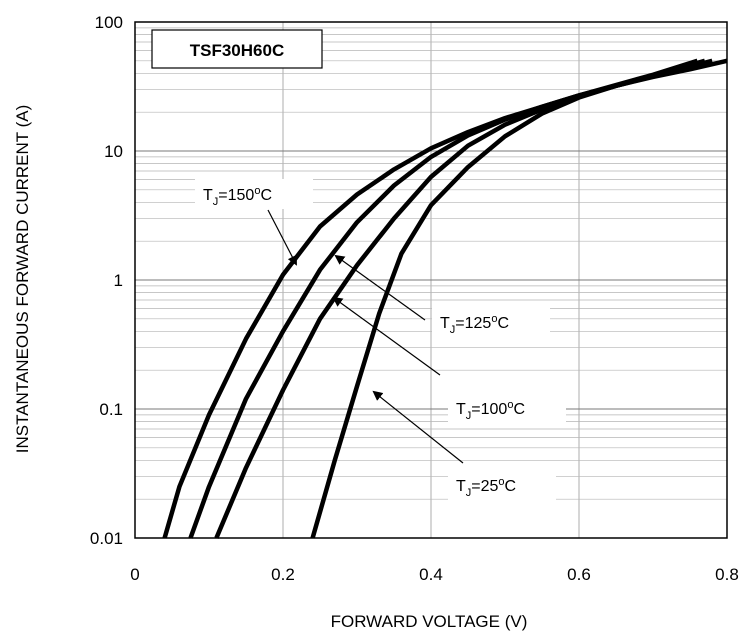 This screenshot has width=744, height=637. What do you see at coordinates (22, 279) in the screenshot?
I see `y-axis-title: INSTANTANEOUS FORWARD CURRENT (A)` at bounding box center [22, 279].